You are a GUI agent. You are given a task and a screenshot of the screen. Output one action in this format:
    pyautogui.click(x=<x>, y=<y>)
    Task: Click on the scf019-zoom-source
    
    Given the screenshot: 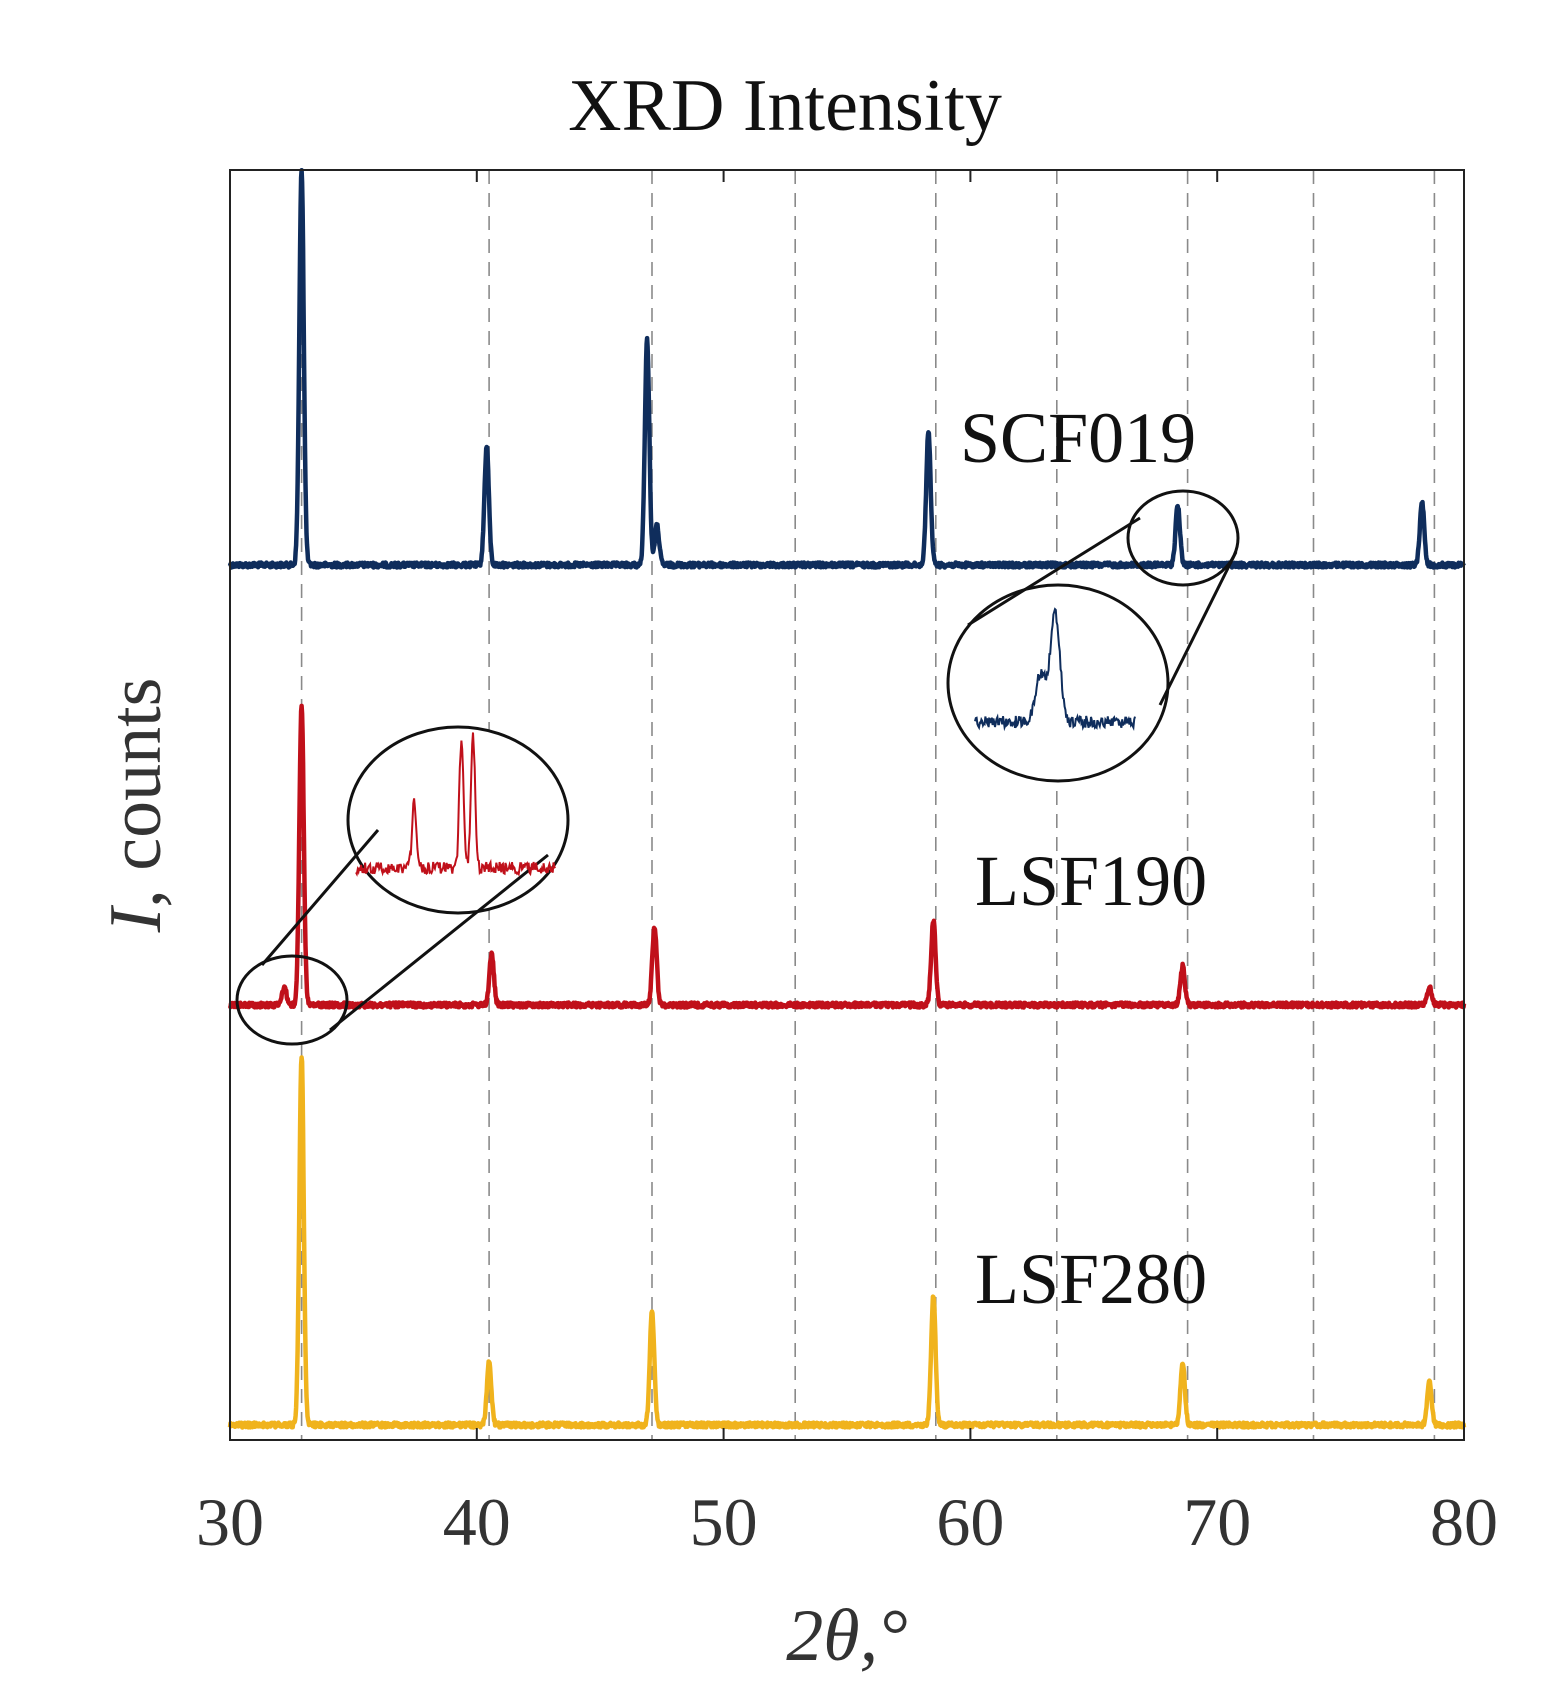 What is the action you would take?
    pyautogui.click(x=1183, y=538)
    